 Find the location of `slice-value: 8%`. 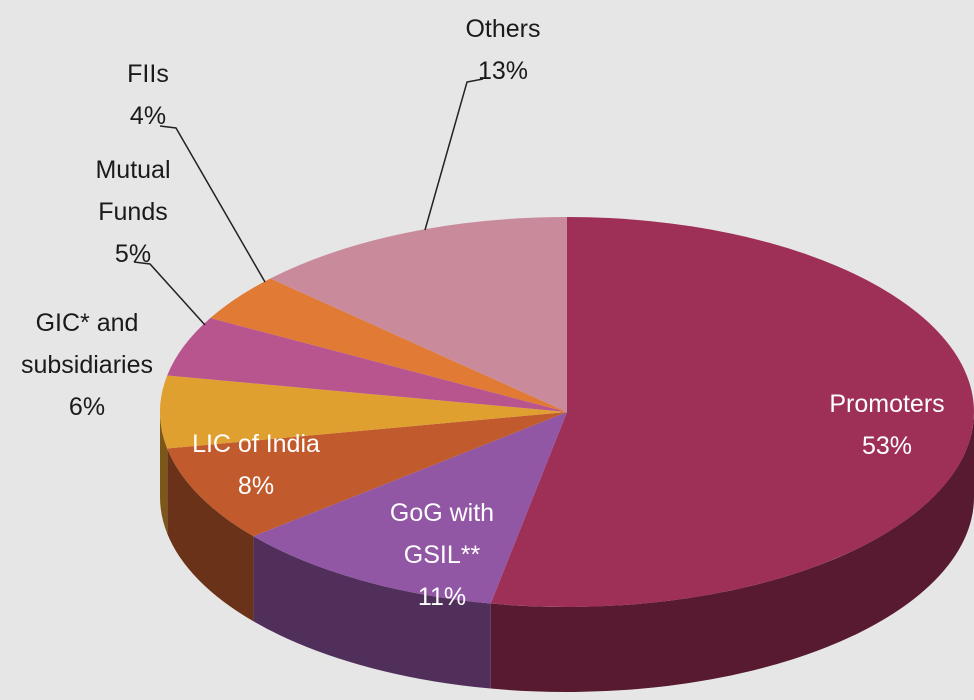

slice-value: 8% is located at coordinates (256, 486).